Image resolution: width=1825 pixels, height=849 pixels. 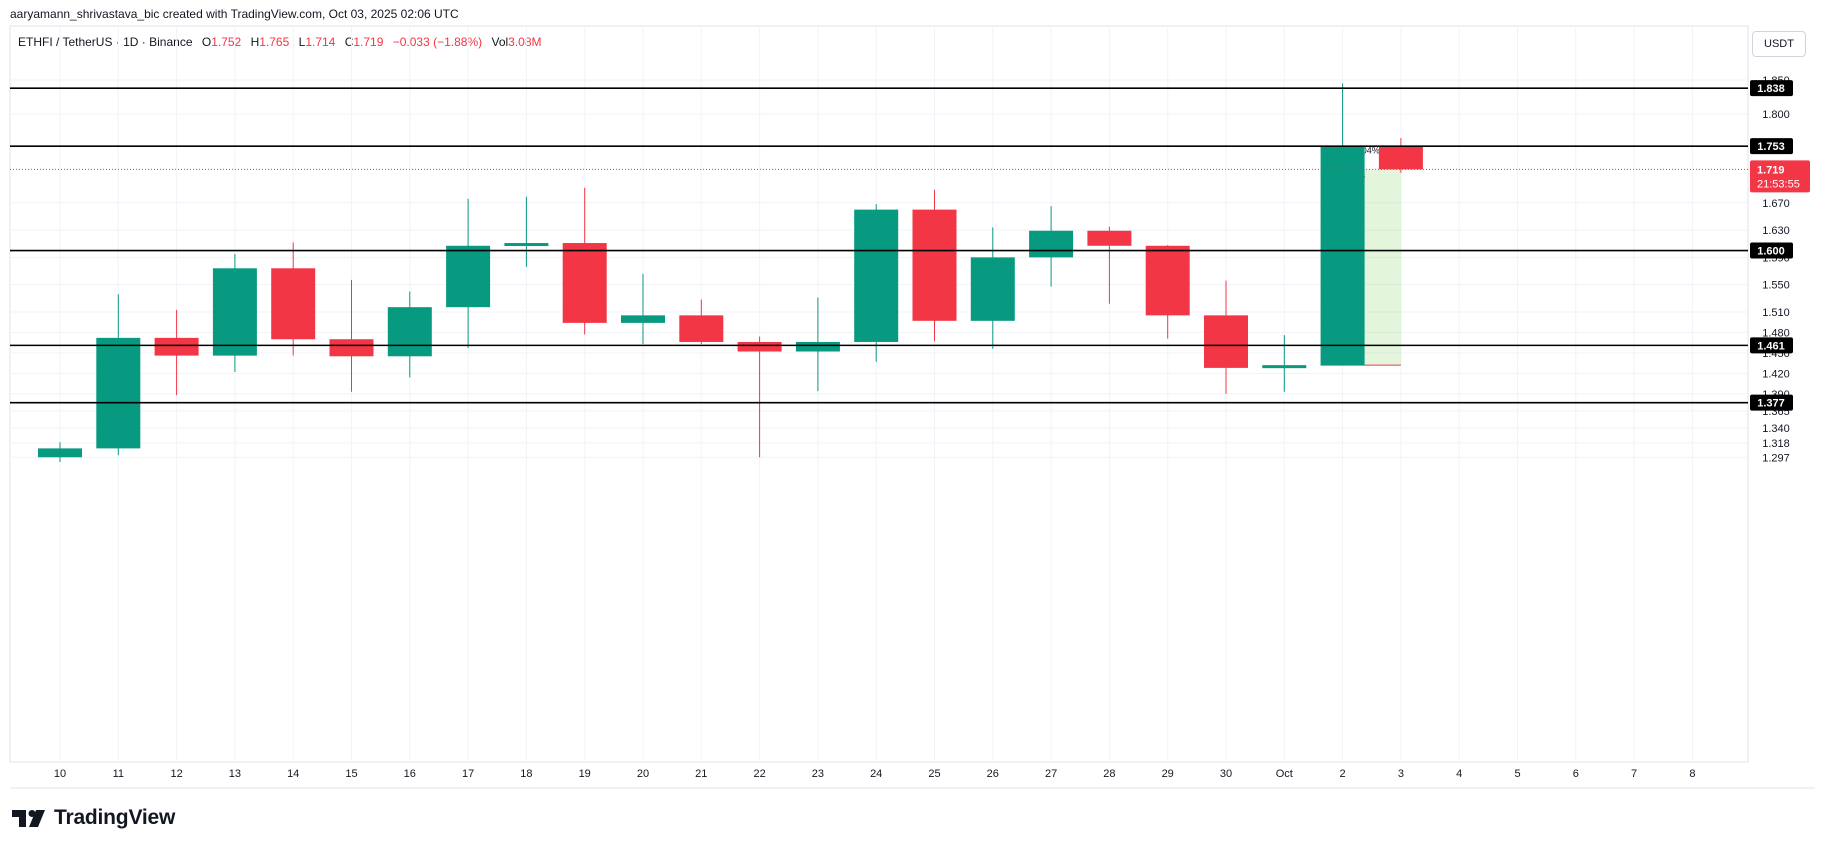 What do you see at coordinates (1776, 231) in the screenshot?
I see `price-tick-label: 1.630` at bounding box center [1776, 231].